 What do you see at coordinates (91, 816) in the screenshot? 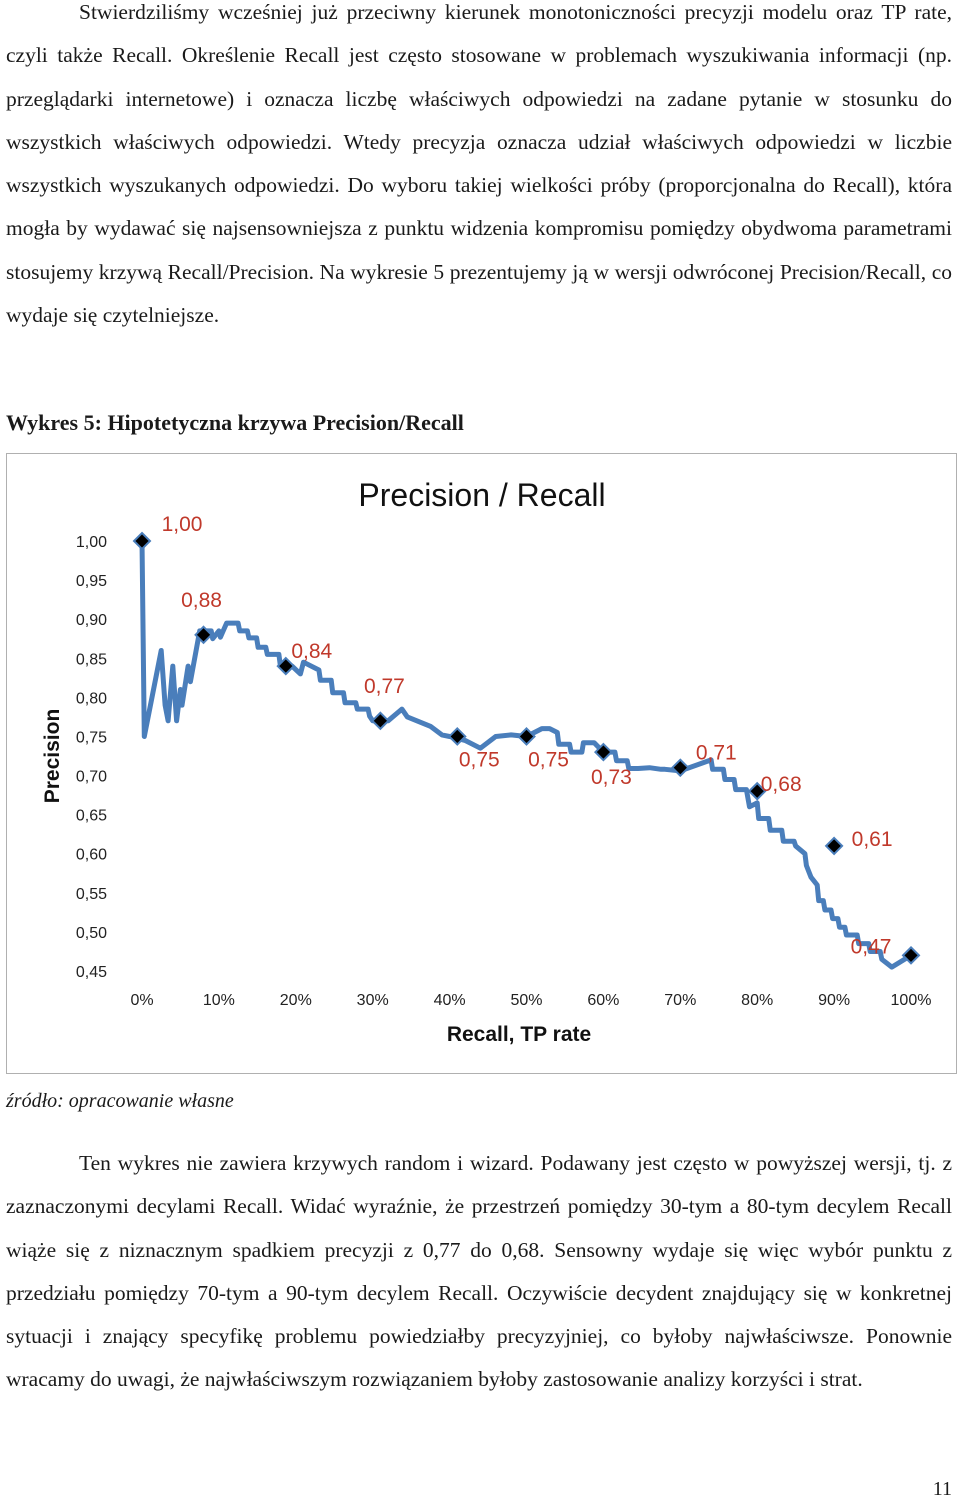
I see `y-tick-label: 0,65` at bounding box center [91, 816].